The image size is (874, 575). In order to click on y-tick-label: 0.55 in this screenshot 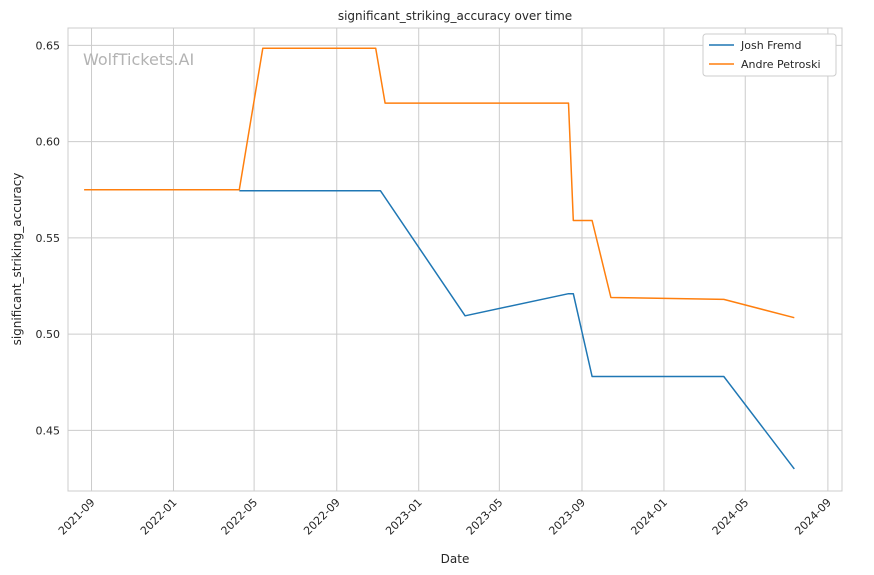, I will do `click(48, 238)`.